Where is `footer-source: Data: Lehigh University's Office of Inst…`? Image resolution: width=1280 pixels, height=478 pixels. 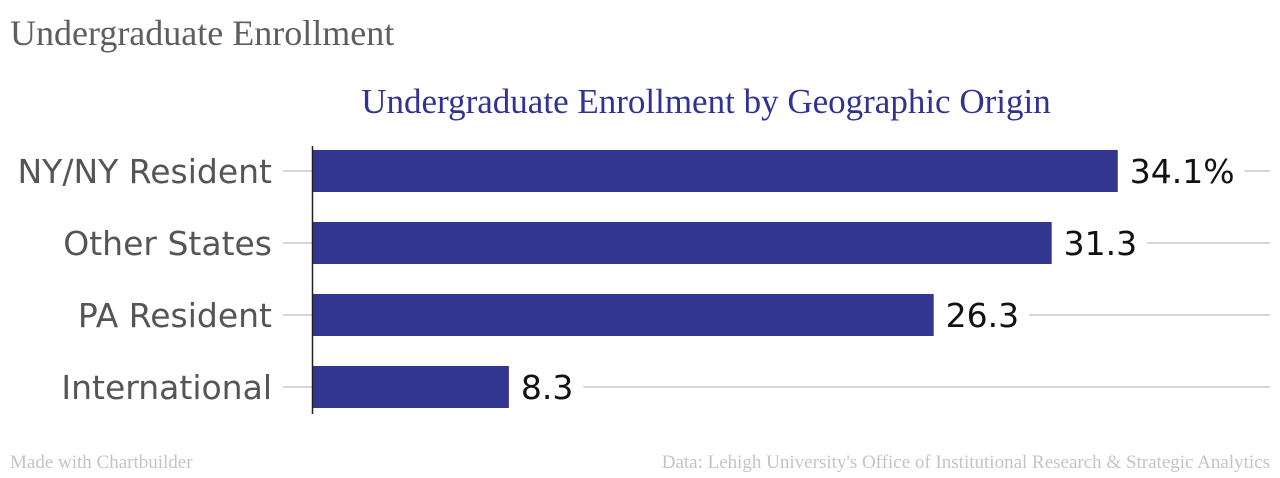 footer-source: Data: Lehigh University's Office of Inst… is located at coordinates (965, 462).